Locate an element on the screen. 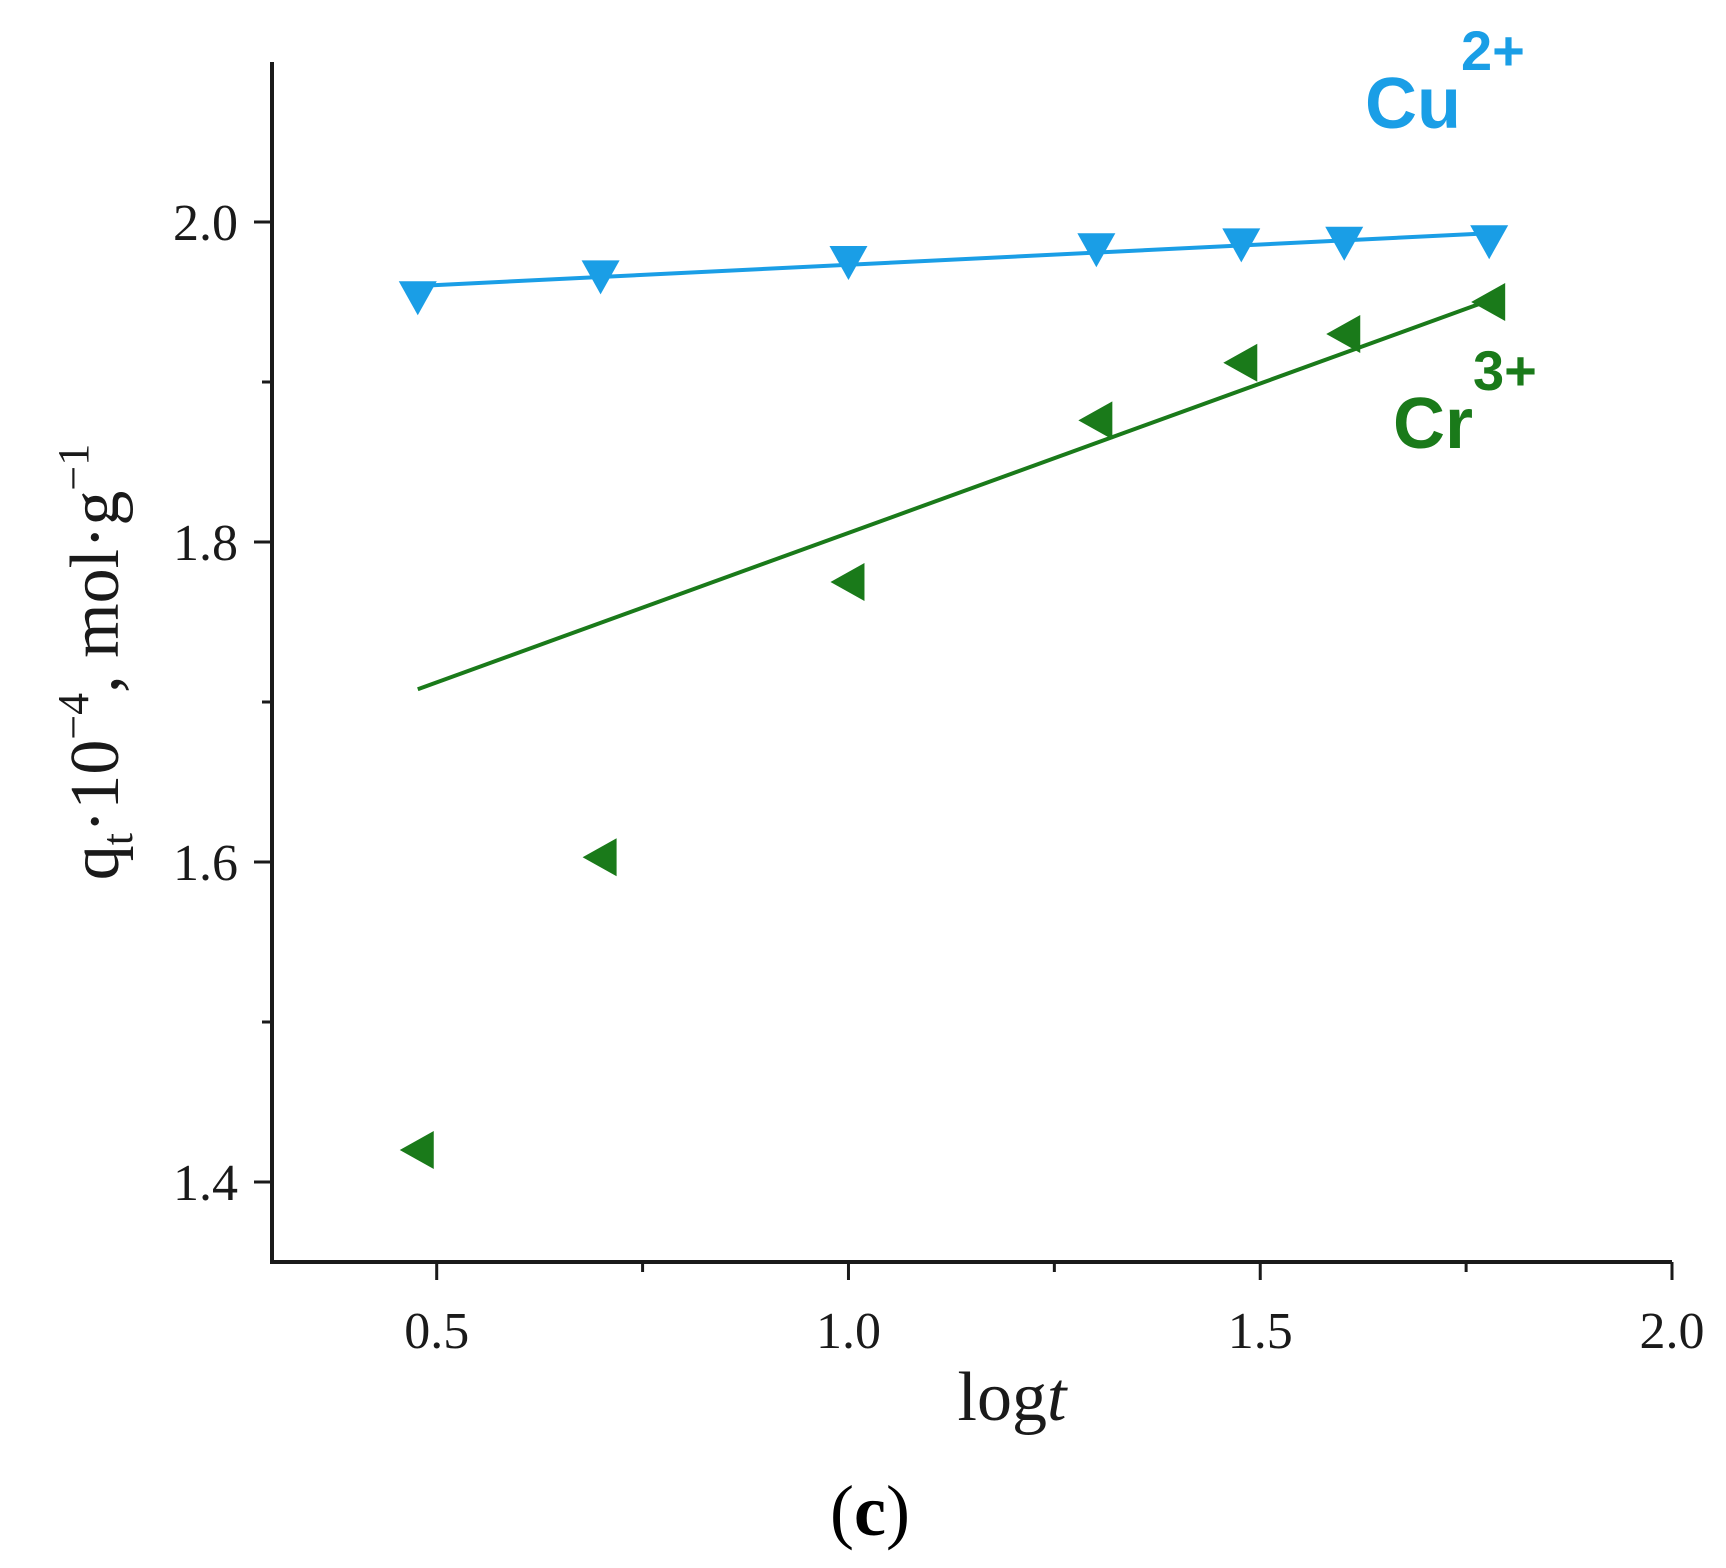  y-tick-label: 2.0 is located at coordinates (205, 223).